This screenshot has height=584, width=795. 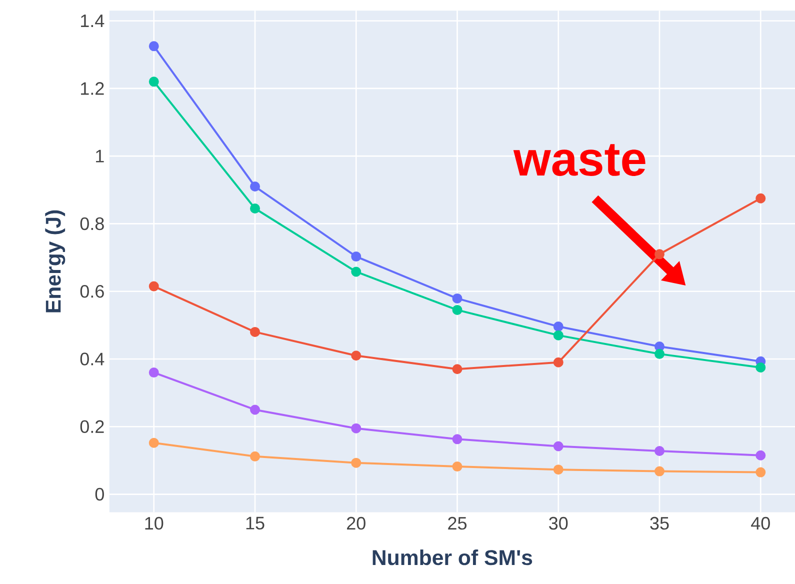 I want to click on y-tick-label: 0.2, so click(x=92, y=426).